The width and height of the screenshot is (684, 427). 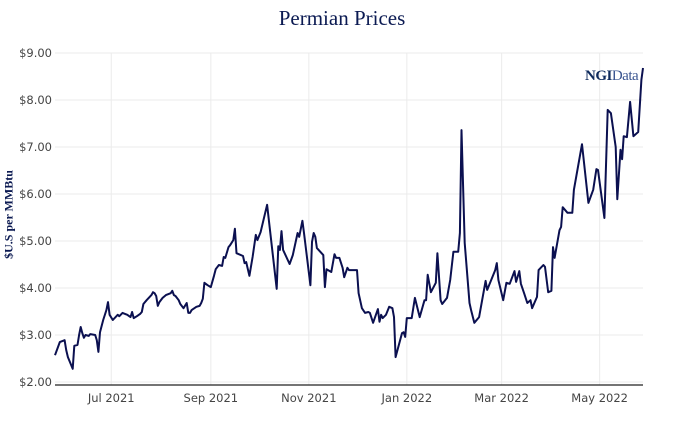 What do you see at coordinates (35, 194) in the screenshot?
I see `y-tick-label: $6.00` at bounding box center [35, 194].